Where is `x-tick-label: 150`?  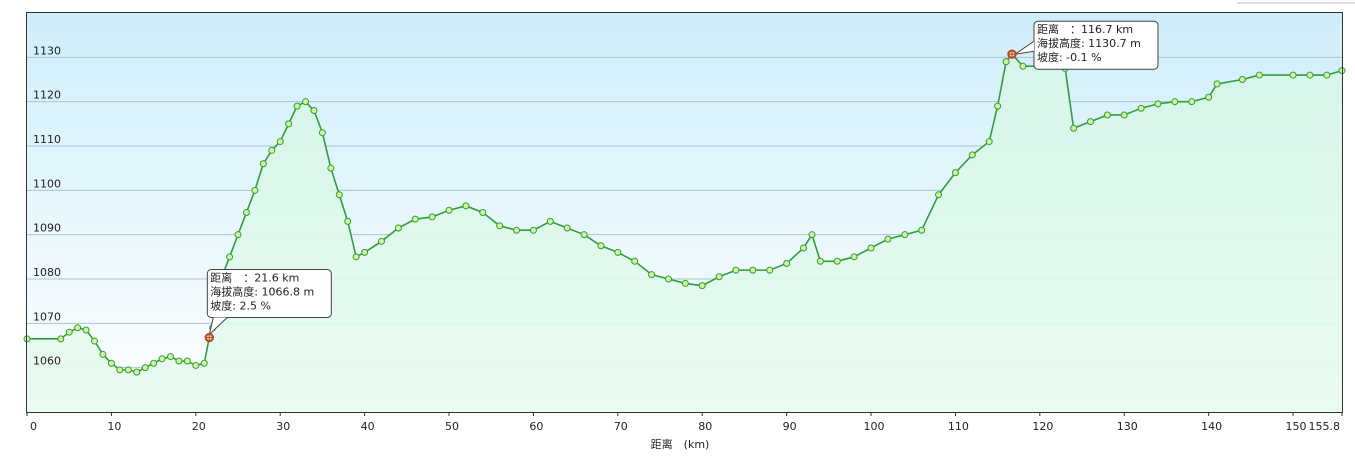
x-tick-label: 150 is located at coordinates (1296, 426).